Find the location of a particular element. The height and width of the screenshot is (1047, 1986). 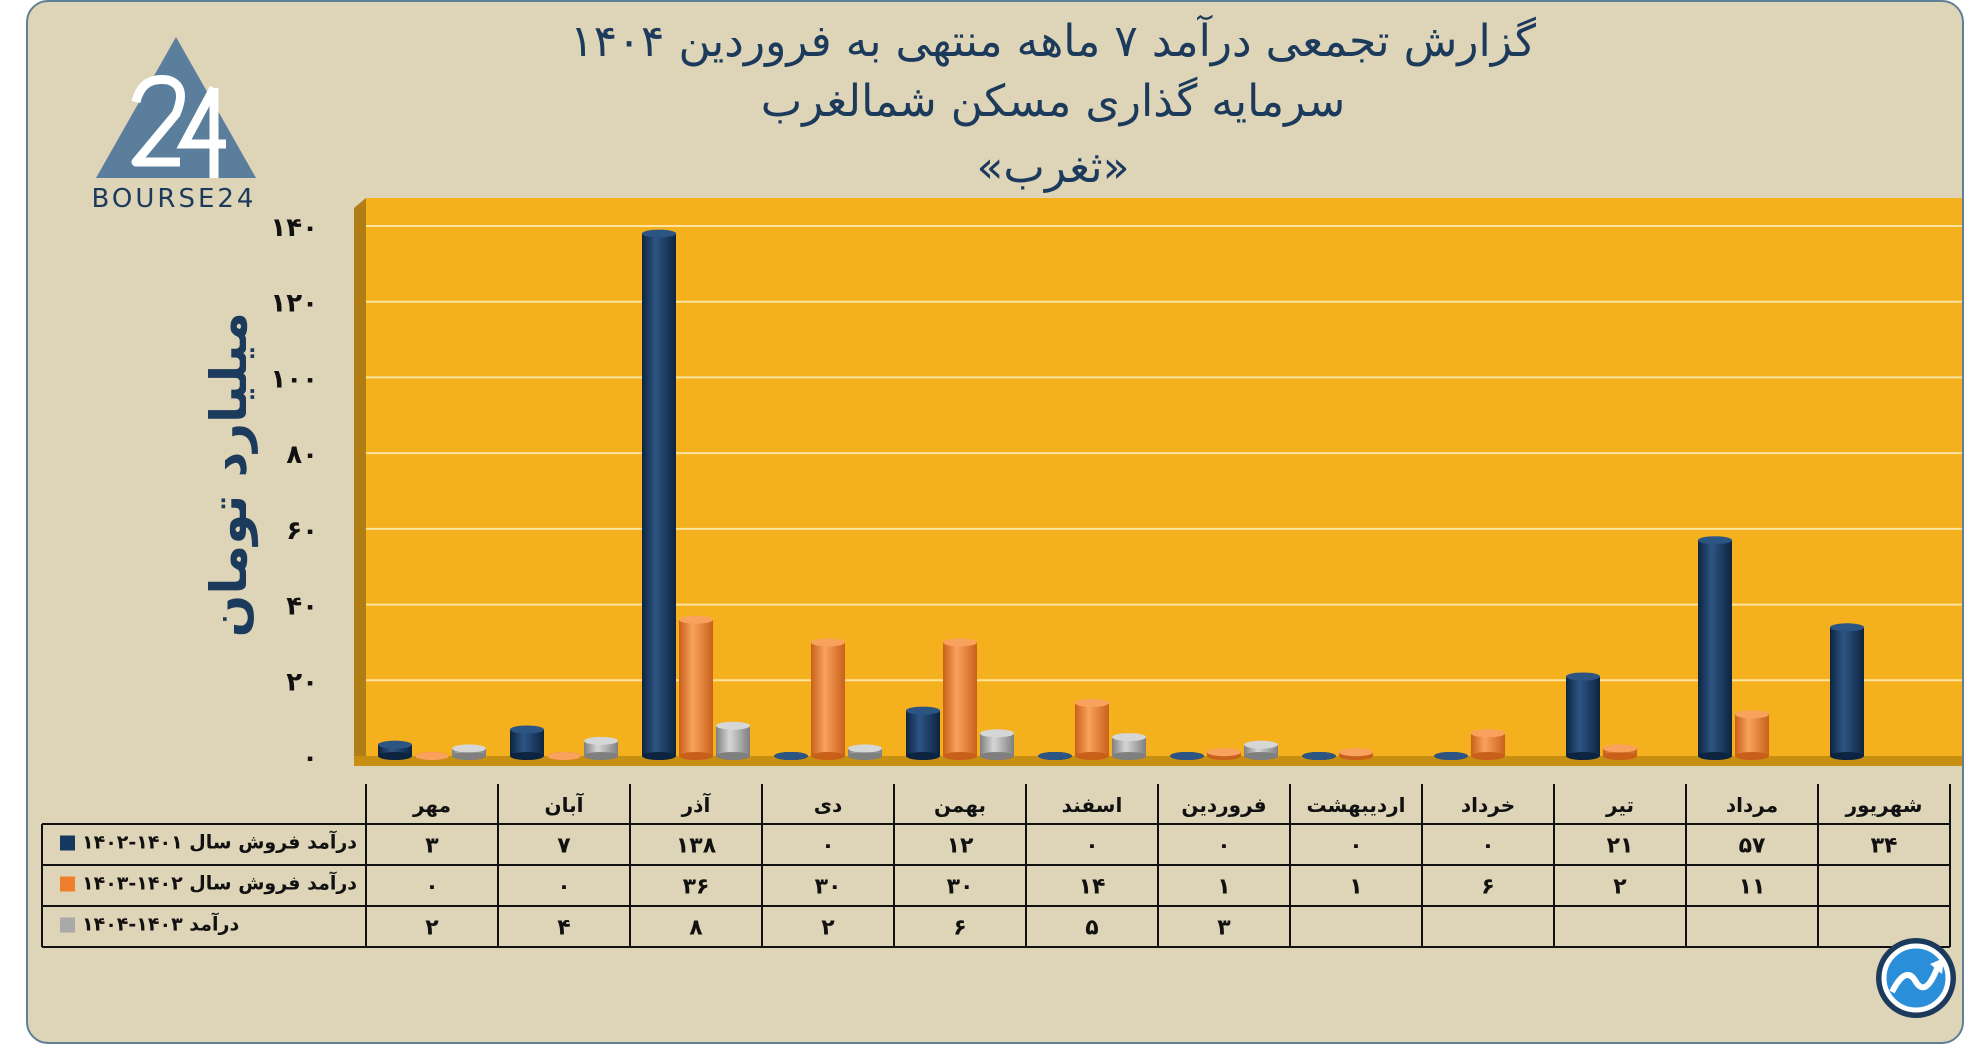

plot-floor is located at coordinates (1158, 761).